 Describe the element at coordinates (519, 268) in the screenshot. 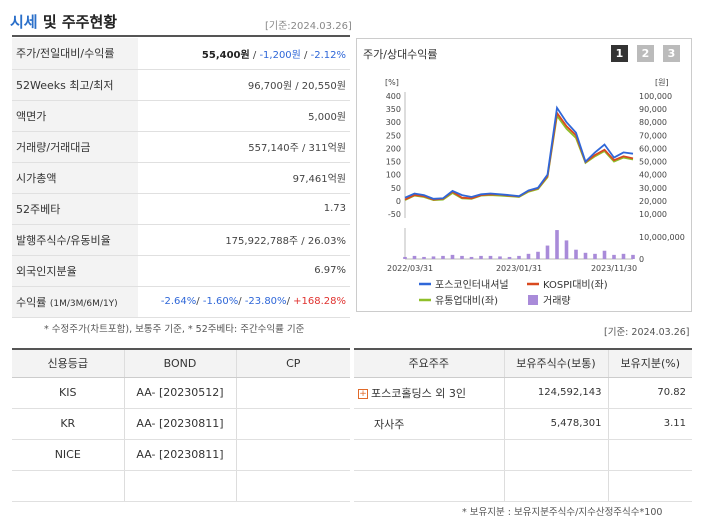

I see `x-tick-label: 2023/01/31` at that location.